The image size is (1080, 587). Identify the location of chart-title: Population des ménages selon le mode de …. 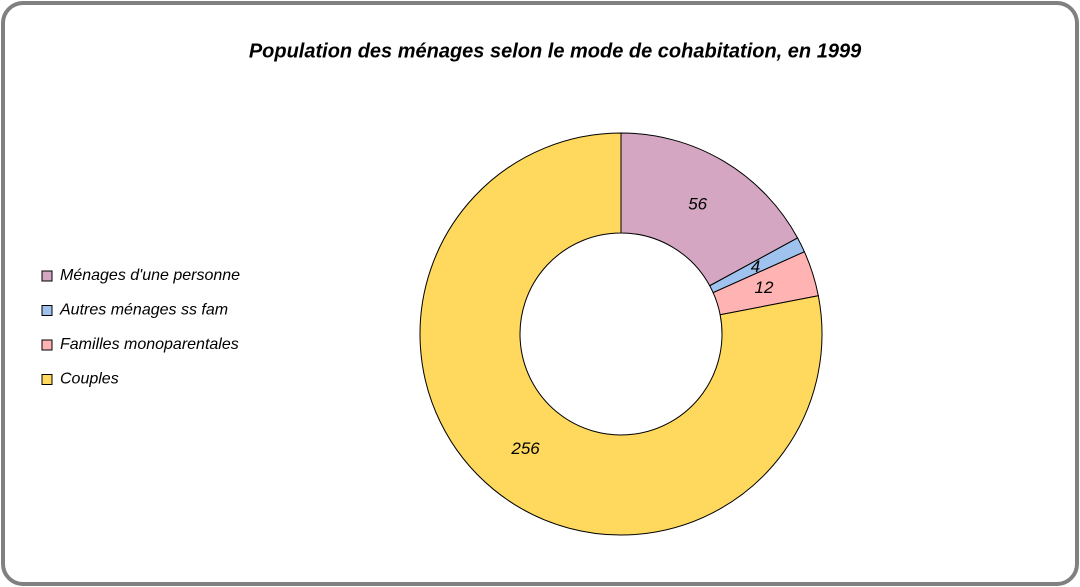
(555, 51).